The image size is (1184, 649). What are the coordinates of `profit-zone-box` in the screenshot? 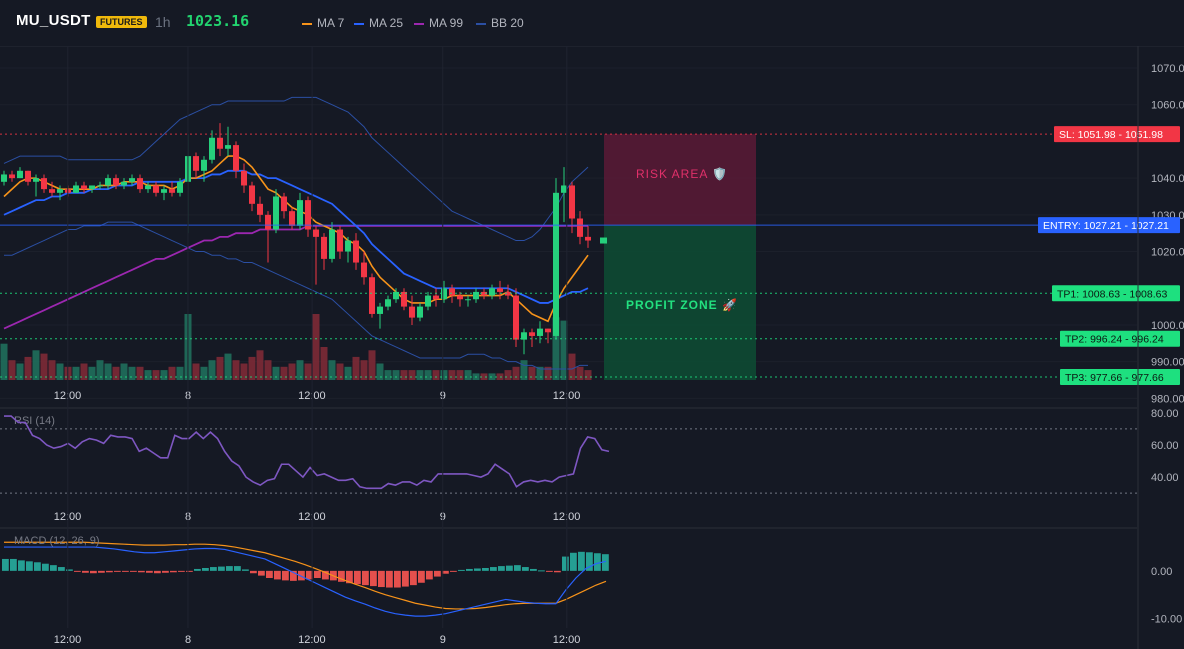 It's located at (680, 302).